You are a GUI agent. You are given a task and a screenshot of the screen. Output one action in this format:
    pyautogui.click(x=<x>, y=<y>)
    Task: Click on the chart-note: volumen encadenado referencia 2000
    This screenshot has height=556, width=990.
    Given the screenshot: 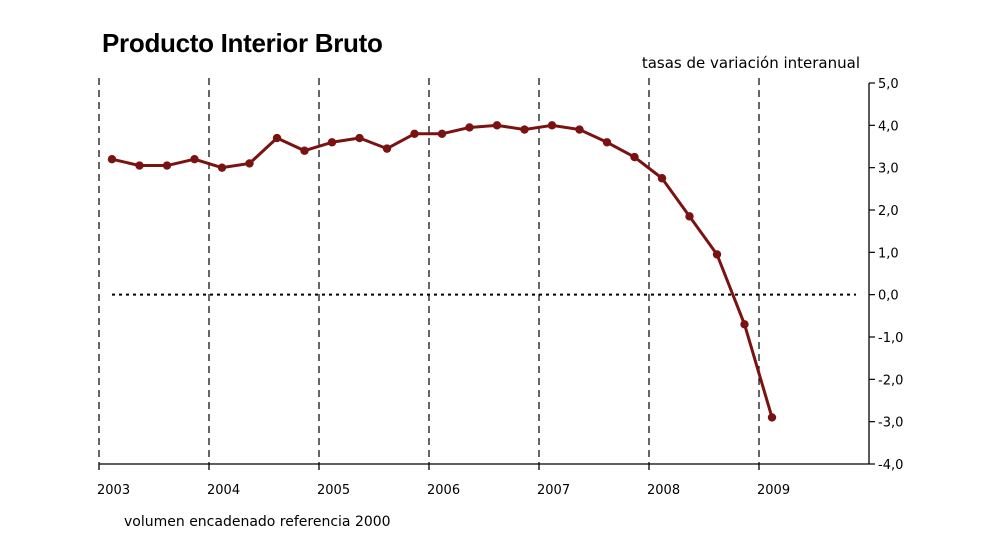 What is the action you would take?
    pyautogui.click(x=257, y=522)
    